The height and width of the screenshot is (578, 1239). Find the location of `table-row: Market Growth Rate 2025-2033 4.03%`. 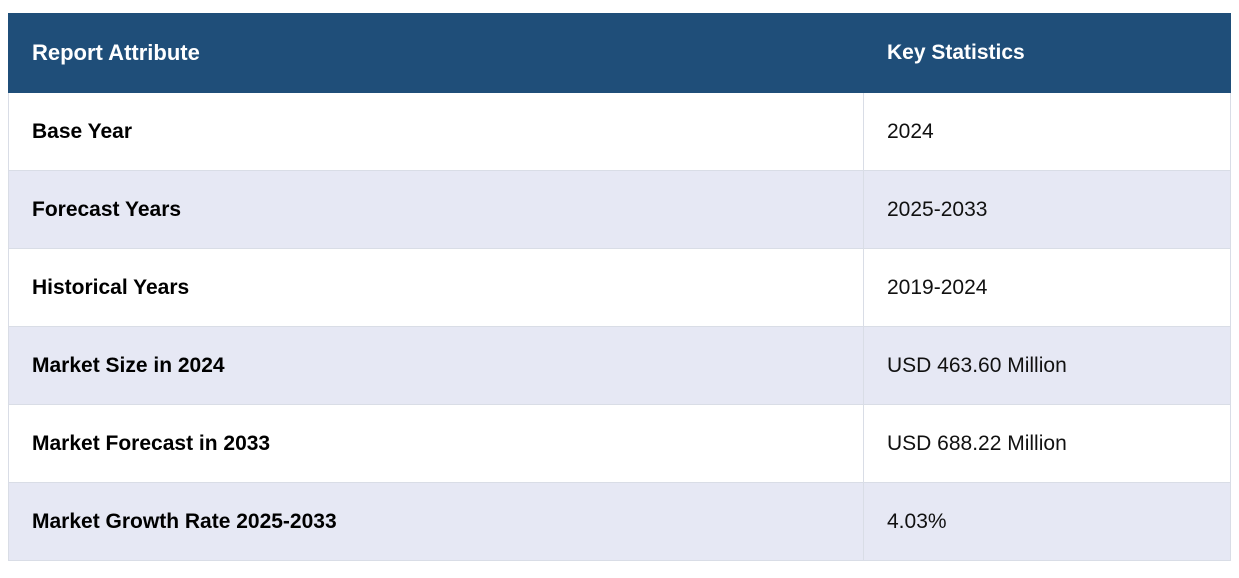

table-row: Market Growth Rate 2025-2033 4.03% is located at coordinates (619, 521).